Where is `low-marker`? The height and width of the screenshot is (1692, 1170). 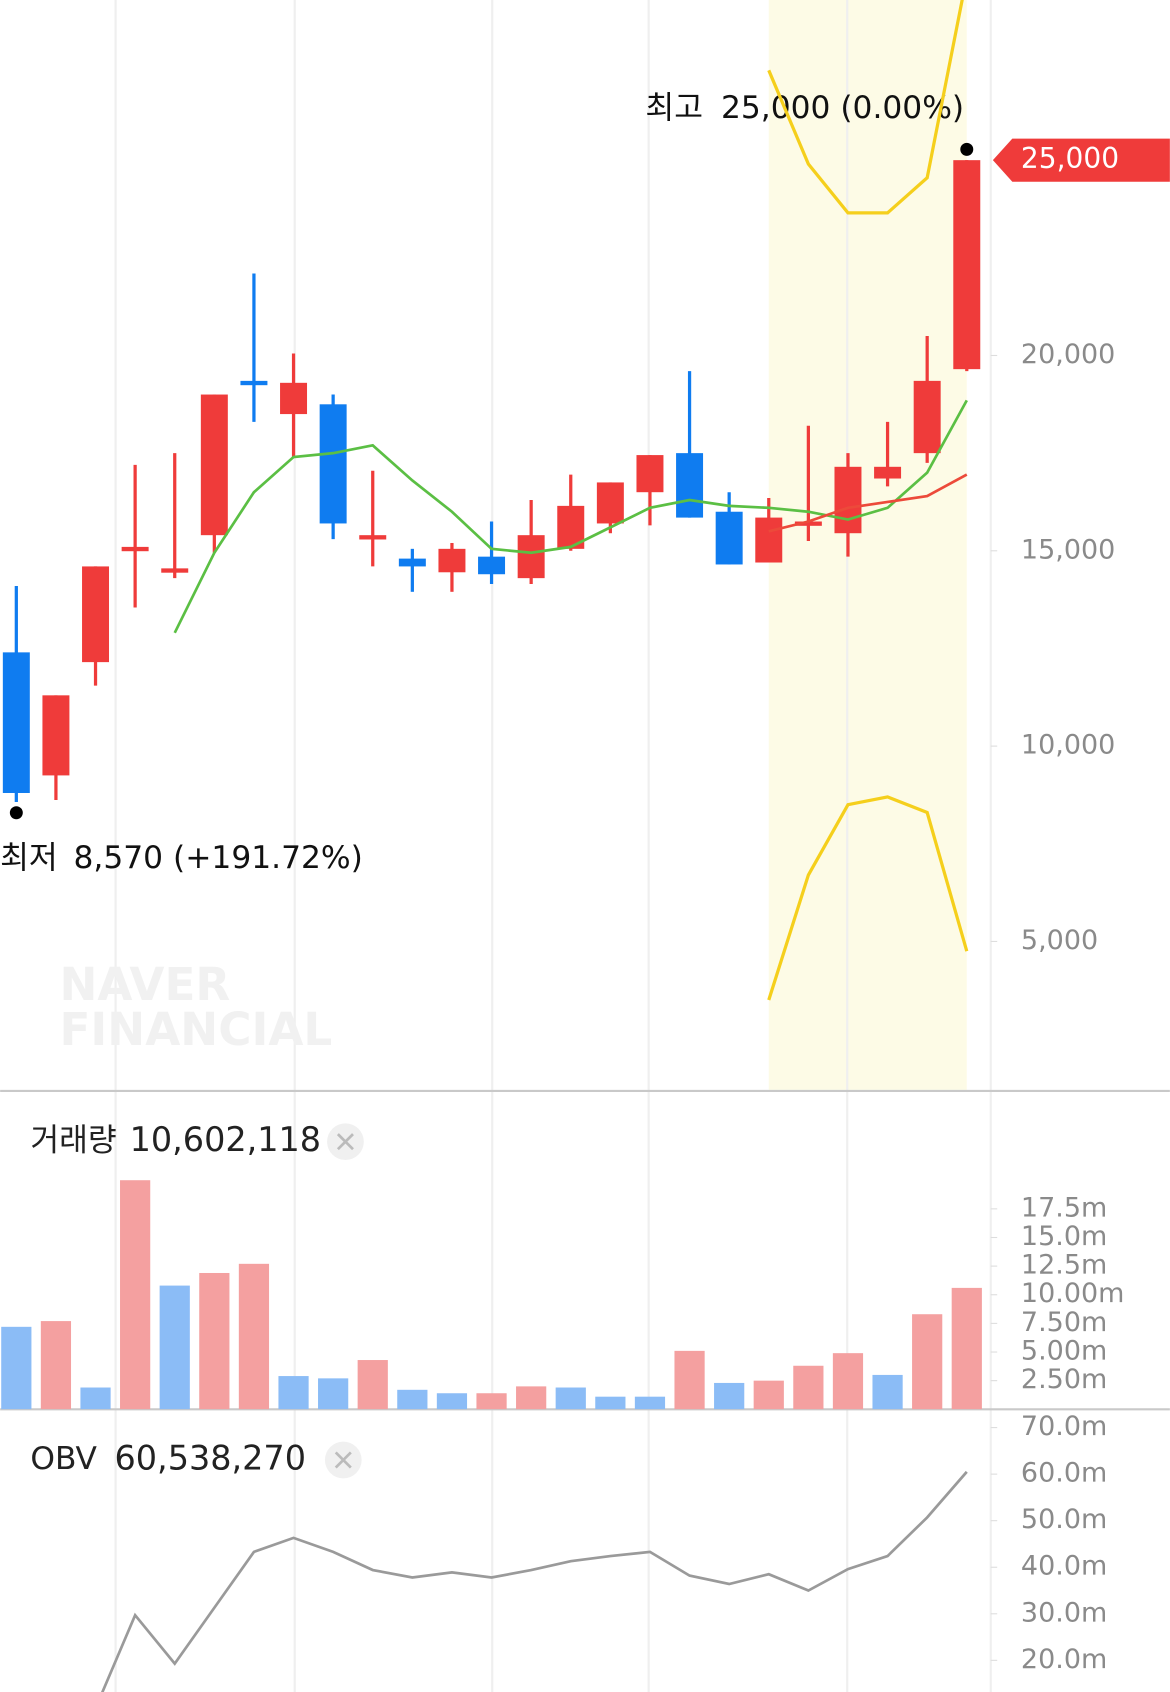 low-marker is located at coordinates (16, 813).